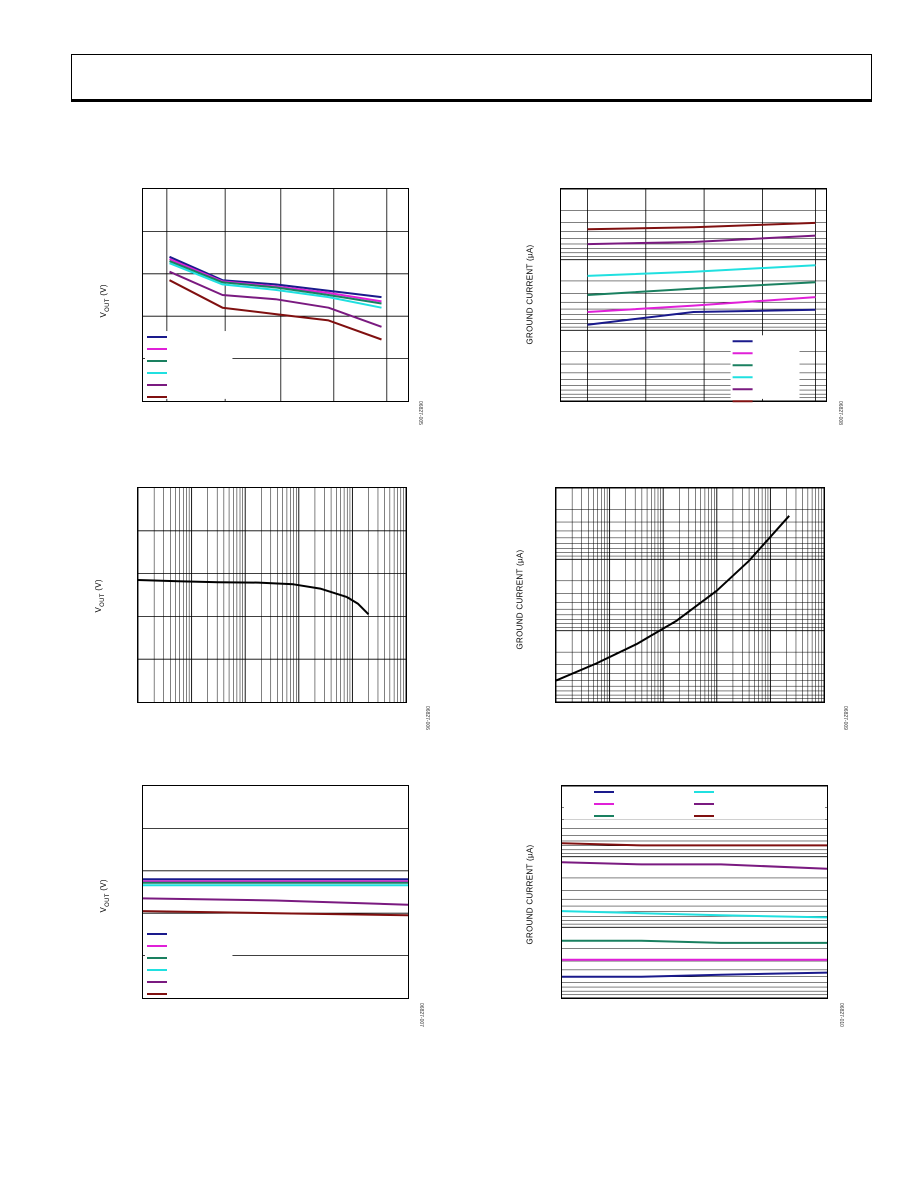 The image size is (918, 1188). What do you see at coordinates (841, 1015) in the screenshot?
I see `figure-code-p6: 06827-010` at bounding box center [841, 1015].